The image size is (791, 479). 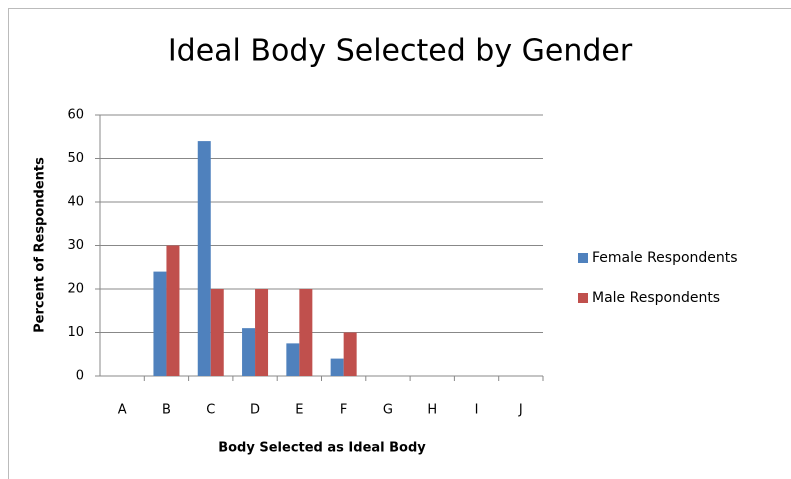 What do you see at coordinates (80, 376) in the screenshot?
I see `y-tick-label: 0` at bounding box center [80, 376].